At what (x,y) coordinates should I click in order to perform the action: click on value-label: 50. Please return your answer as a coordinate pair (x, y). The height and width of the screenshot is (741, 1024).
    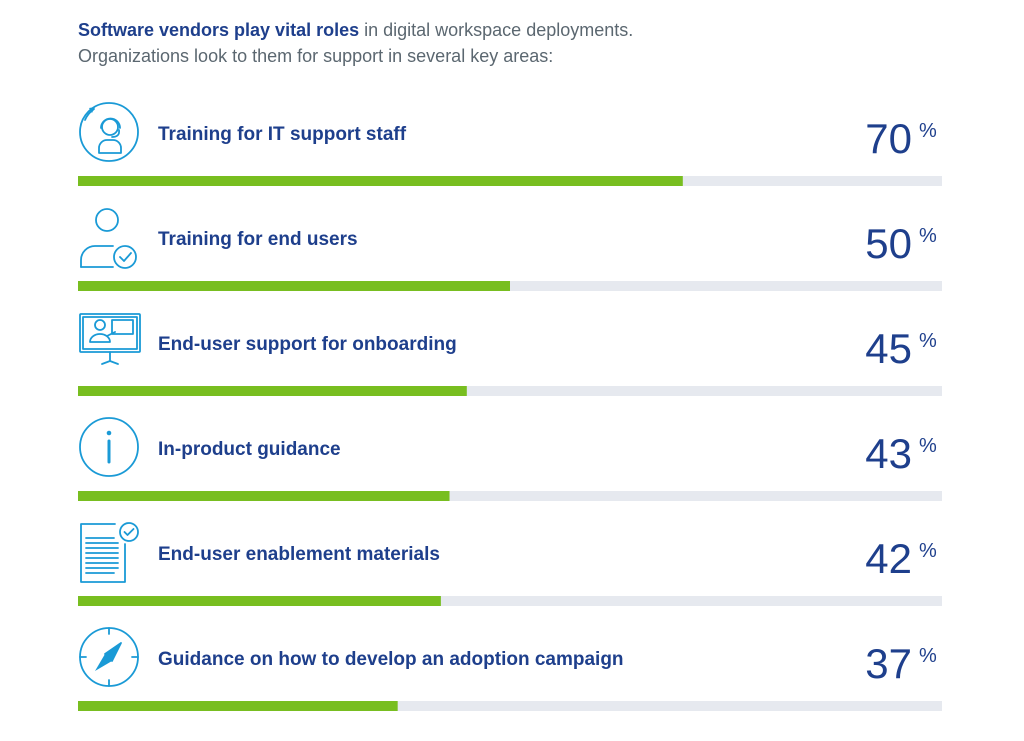
    Looking at the image, I should click on (888, 243).